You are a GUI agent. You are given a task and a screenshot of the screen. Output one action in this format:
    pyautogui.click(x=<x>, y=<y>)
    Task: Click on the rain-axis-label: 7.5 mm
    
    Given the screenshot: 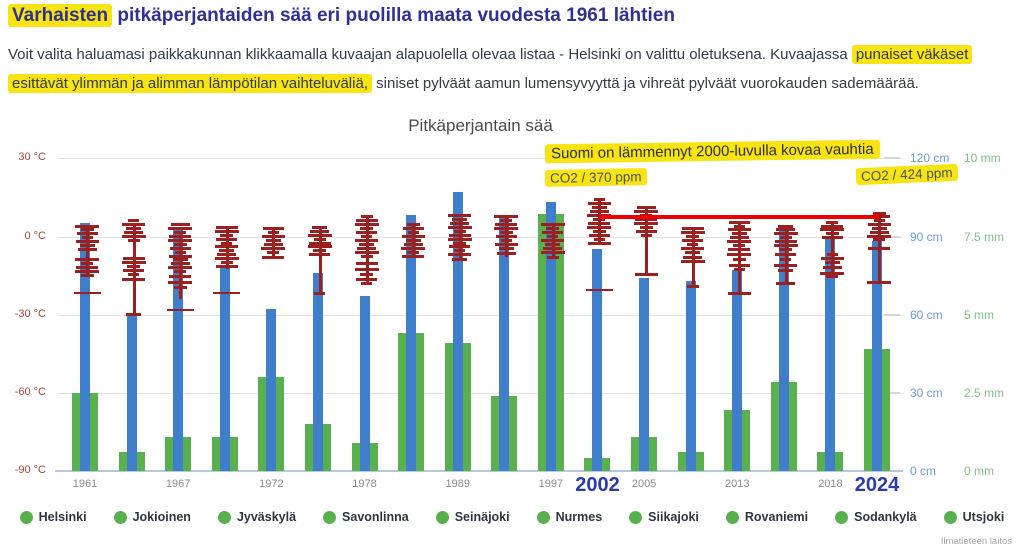 What is the action you would take?
    pyautogui.click(x=984, y=236)
    